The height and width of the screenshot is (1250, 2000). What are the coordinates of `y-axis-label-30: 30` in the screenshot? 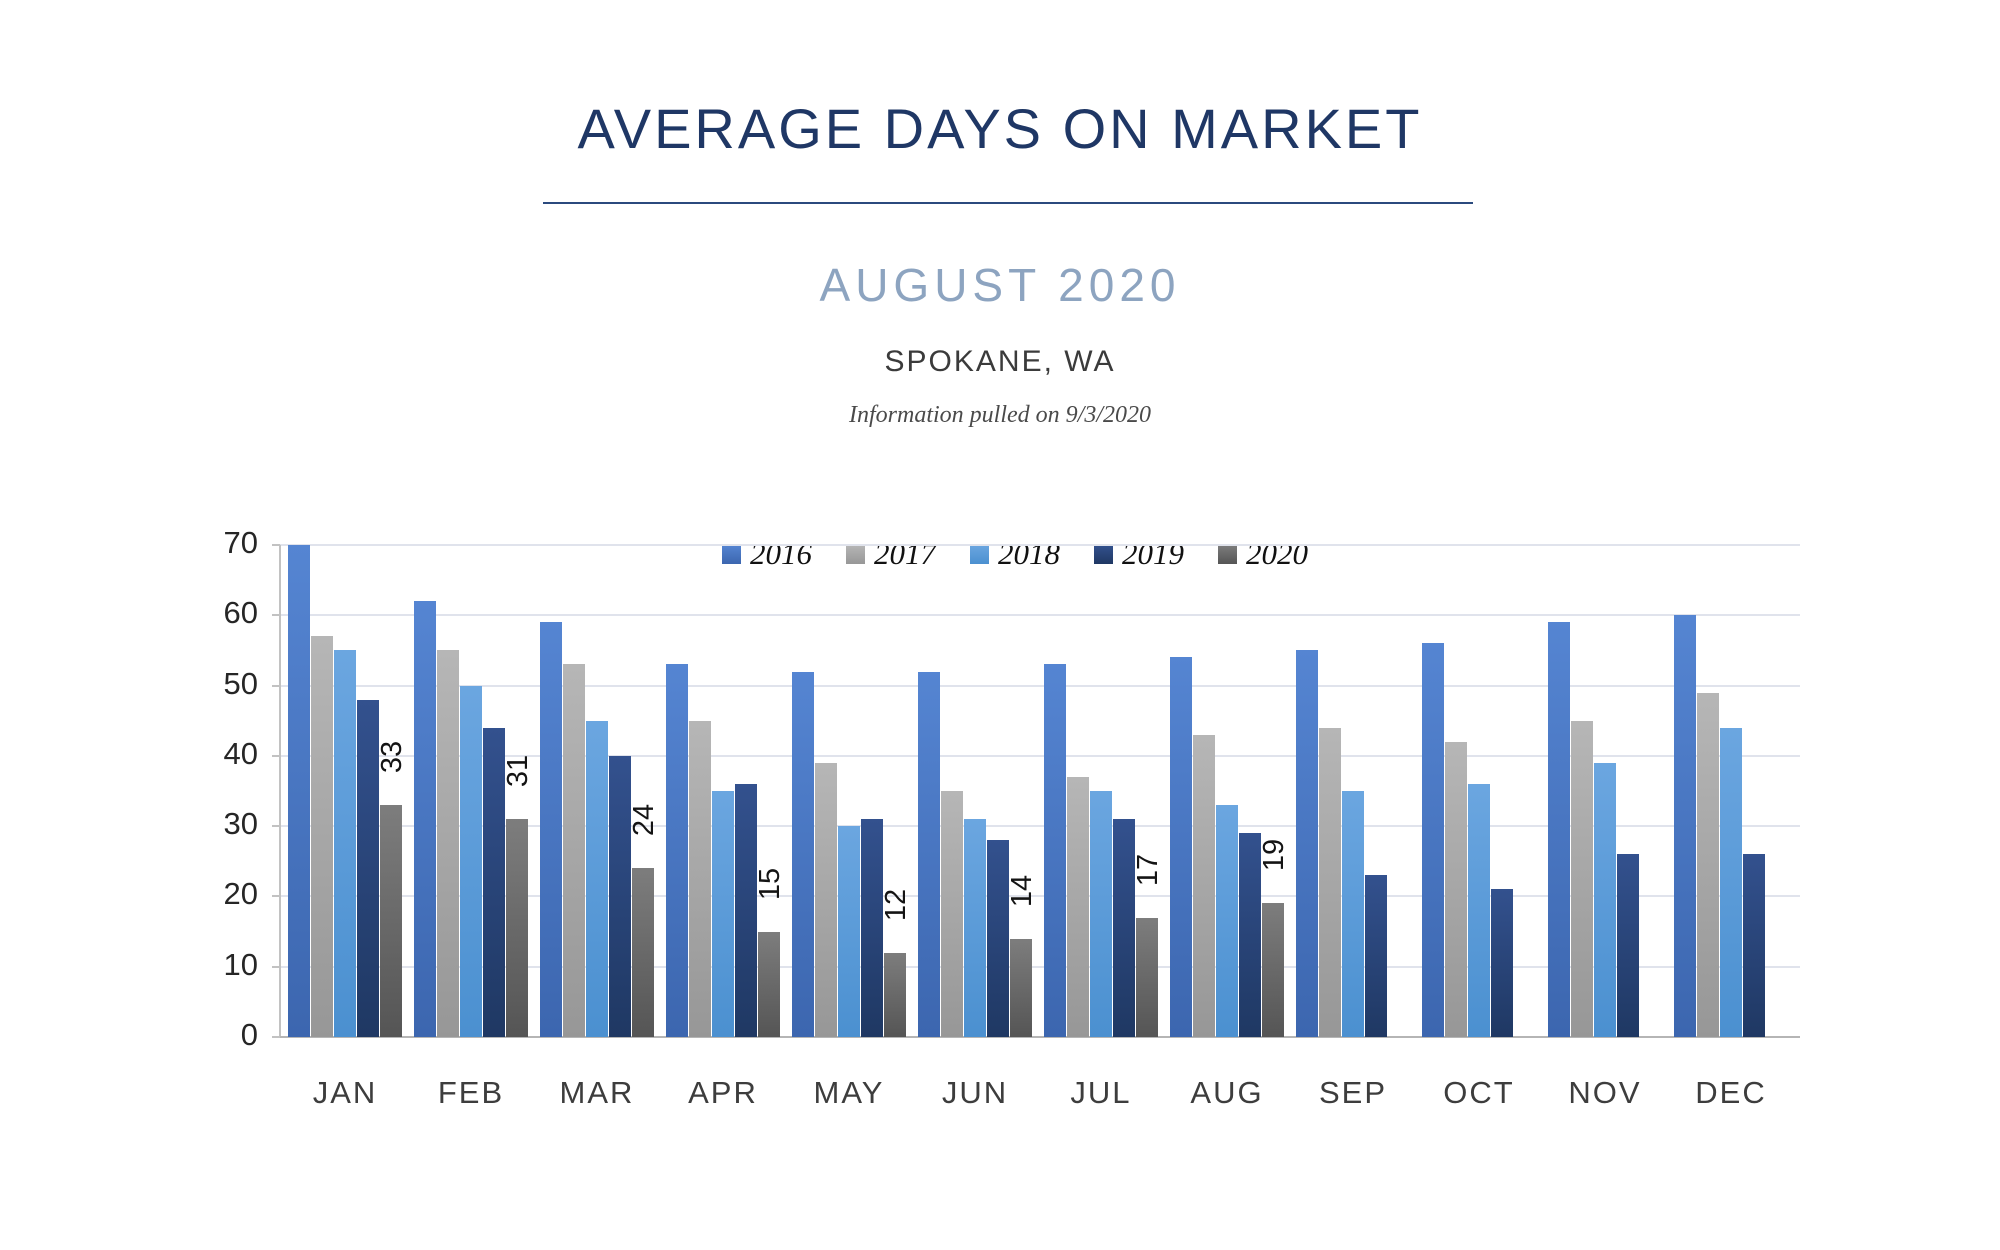 It's located at (240, 824).